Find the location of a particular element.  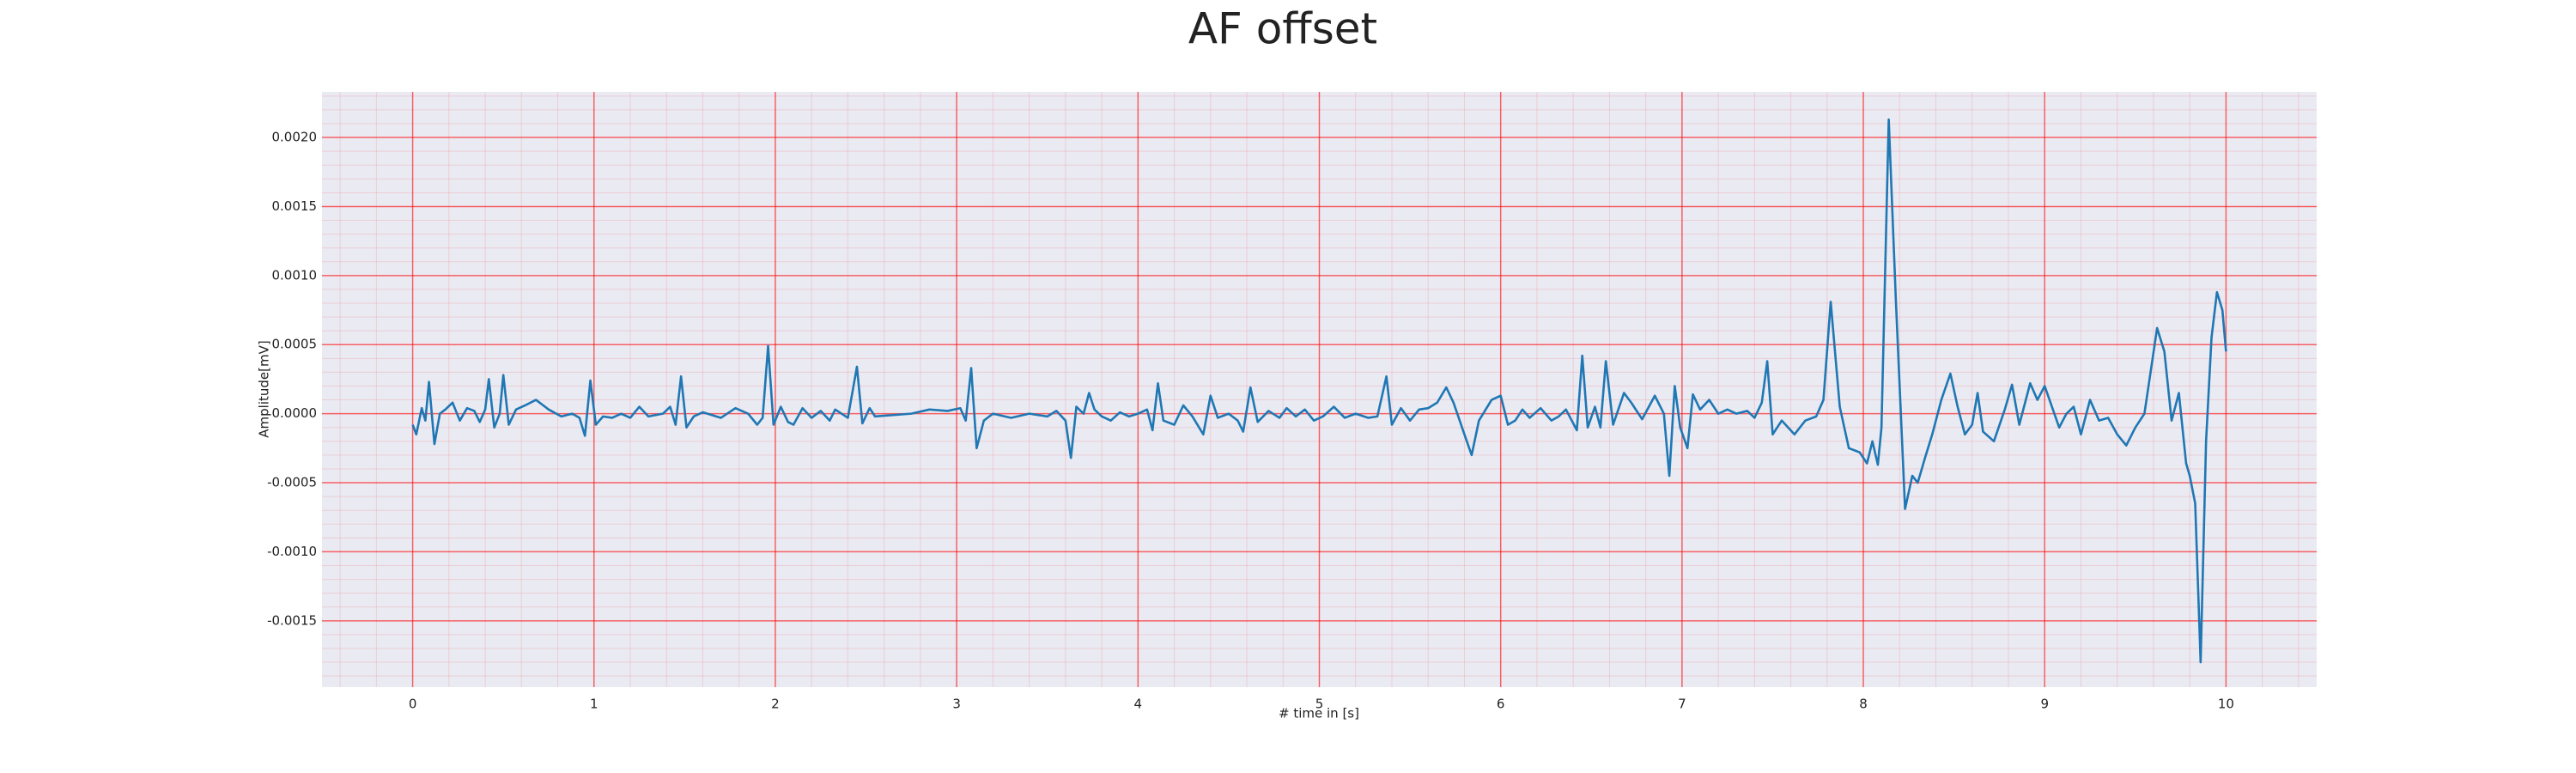

x-tick-label: 2 is located at coordinates (775, 704).